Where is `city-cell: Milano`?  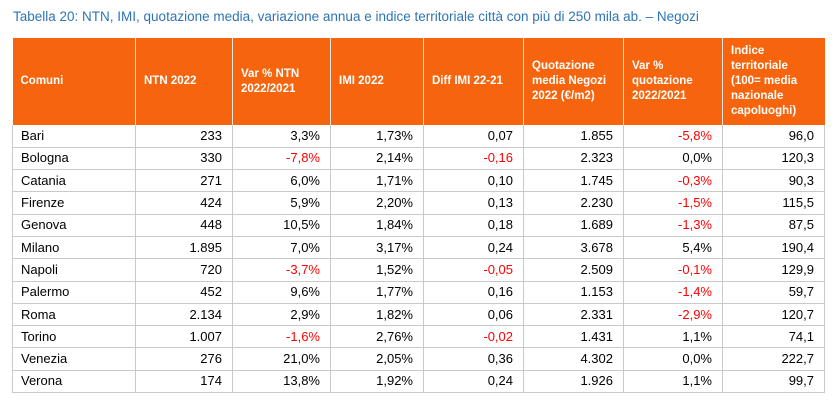
city-cell: Milano is located at coordinates (74, 248).